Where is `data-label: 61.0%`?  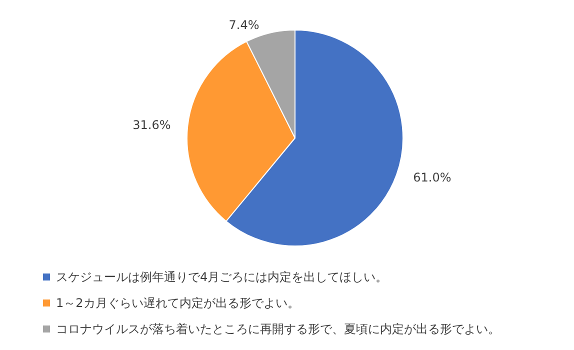
data-label: 61.0% is located at coordinates (432, 177).